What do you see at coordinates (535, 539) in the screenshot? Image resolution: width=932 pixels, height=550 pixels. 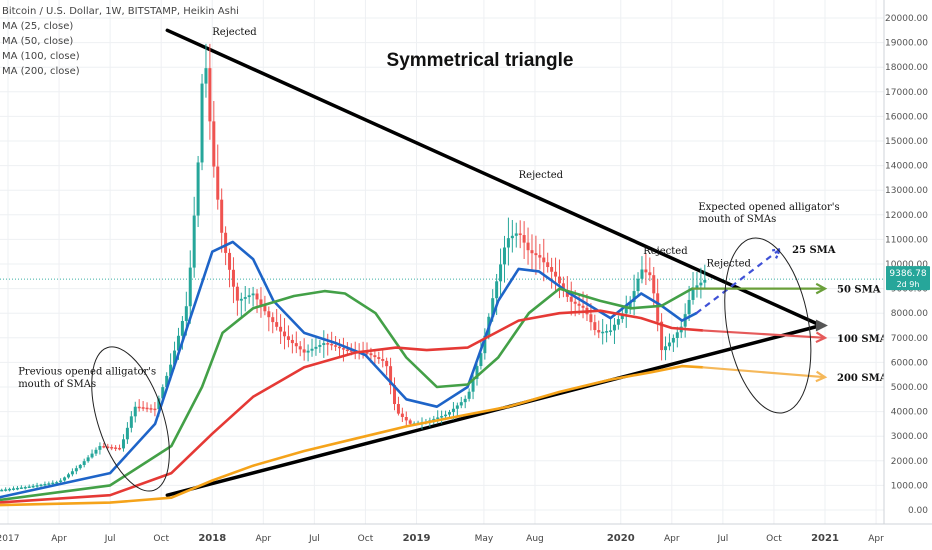 I see `time-tick-label: Aug` at bounding box center [535, 539].